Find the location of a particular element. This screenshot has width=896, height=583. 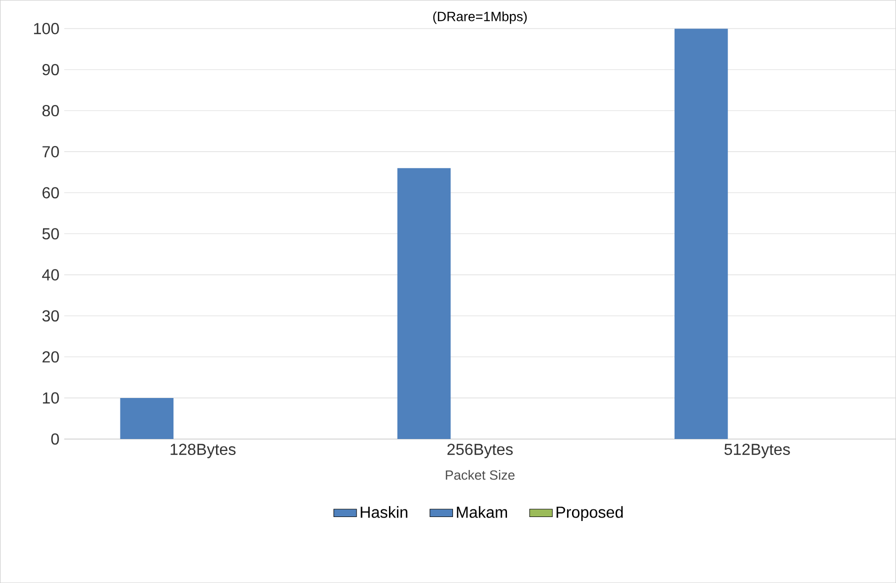

y-tick-label: 10 is located at coordinates (50, 398).